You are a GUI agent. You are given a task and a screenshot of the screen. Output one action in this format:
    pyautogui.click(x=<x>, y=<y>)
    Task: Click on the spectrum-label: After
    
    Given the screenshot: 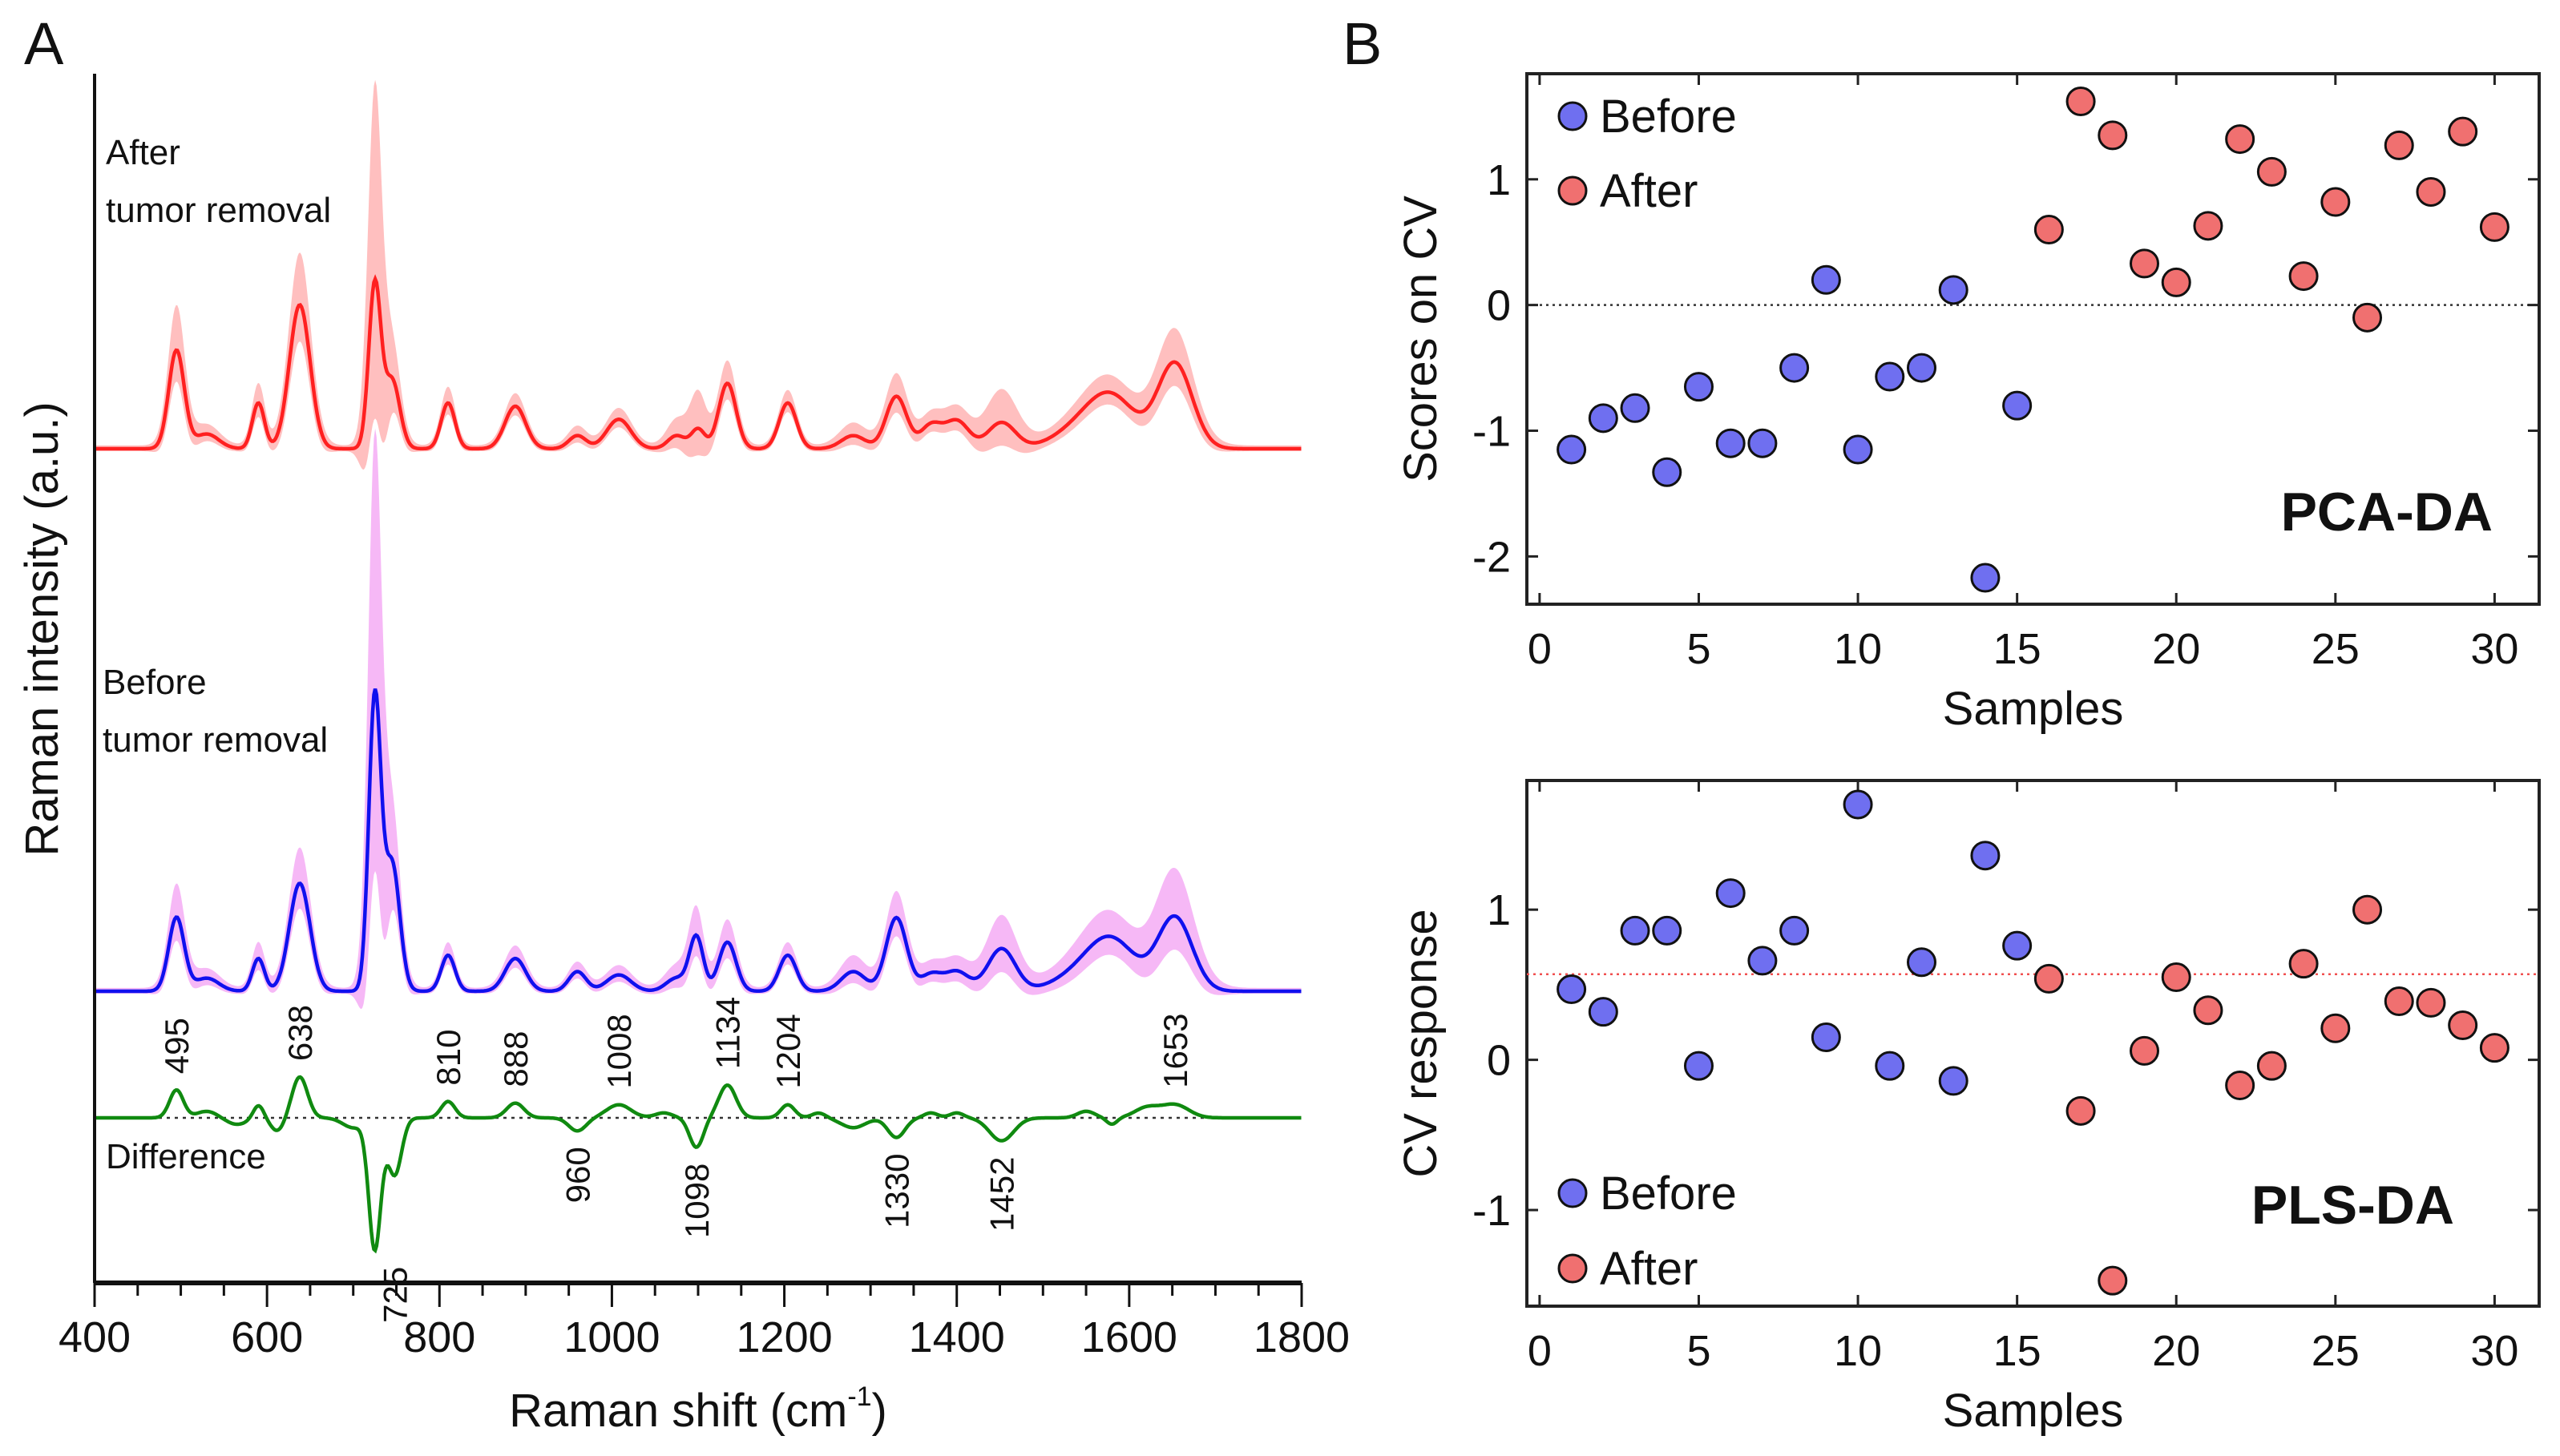 What is the action you would take?
    pyautogui.click(x=143, y=152)
    